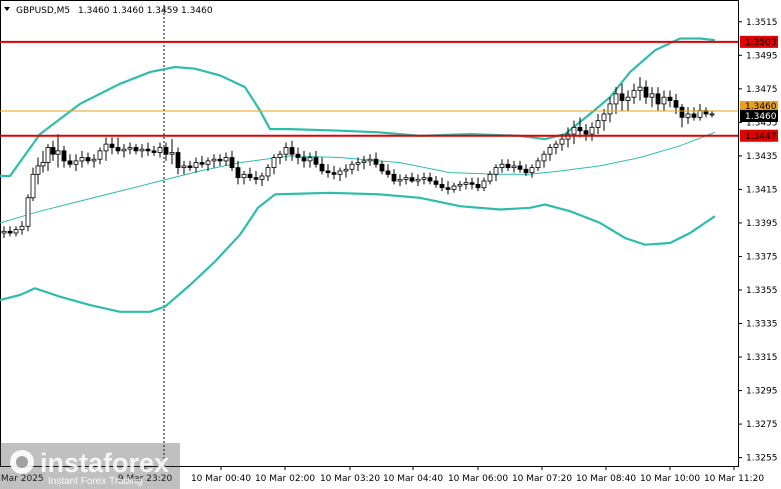 Image resolution: width=781 pixels, height=489 pixels. I want to click on level-tag, so click(759, 135).